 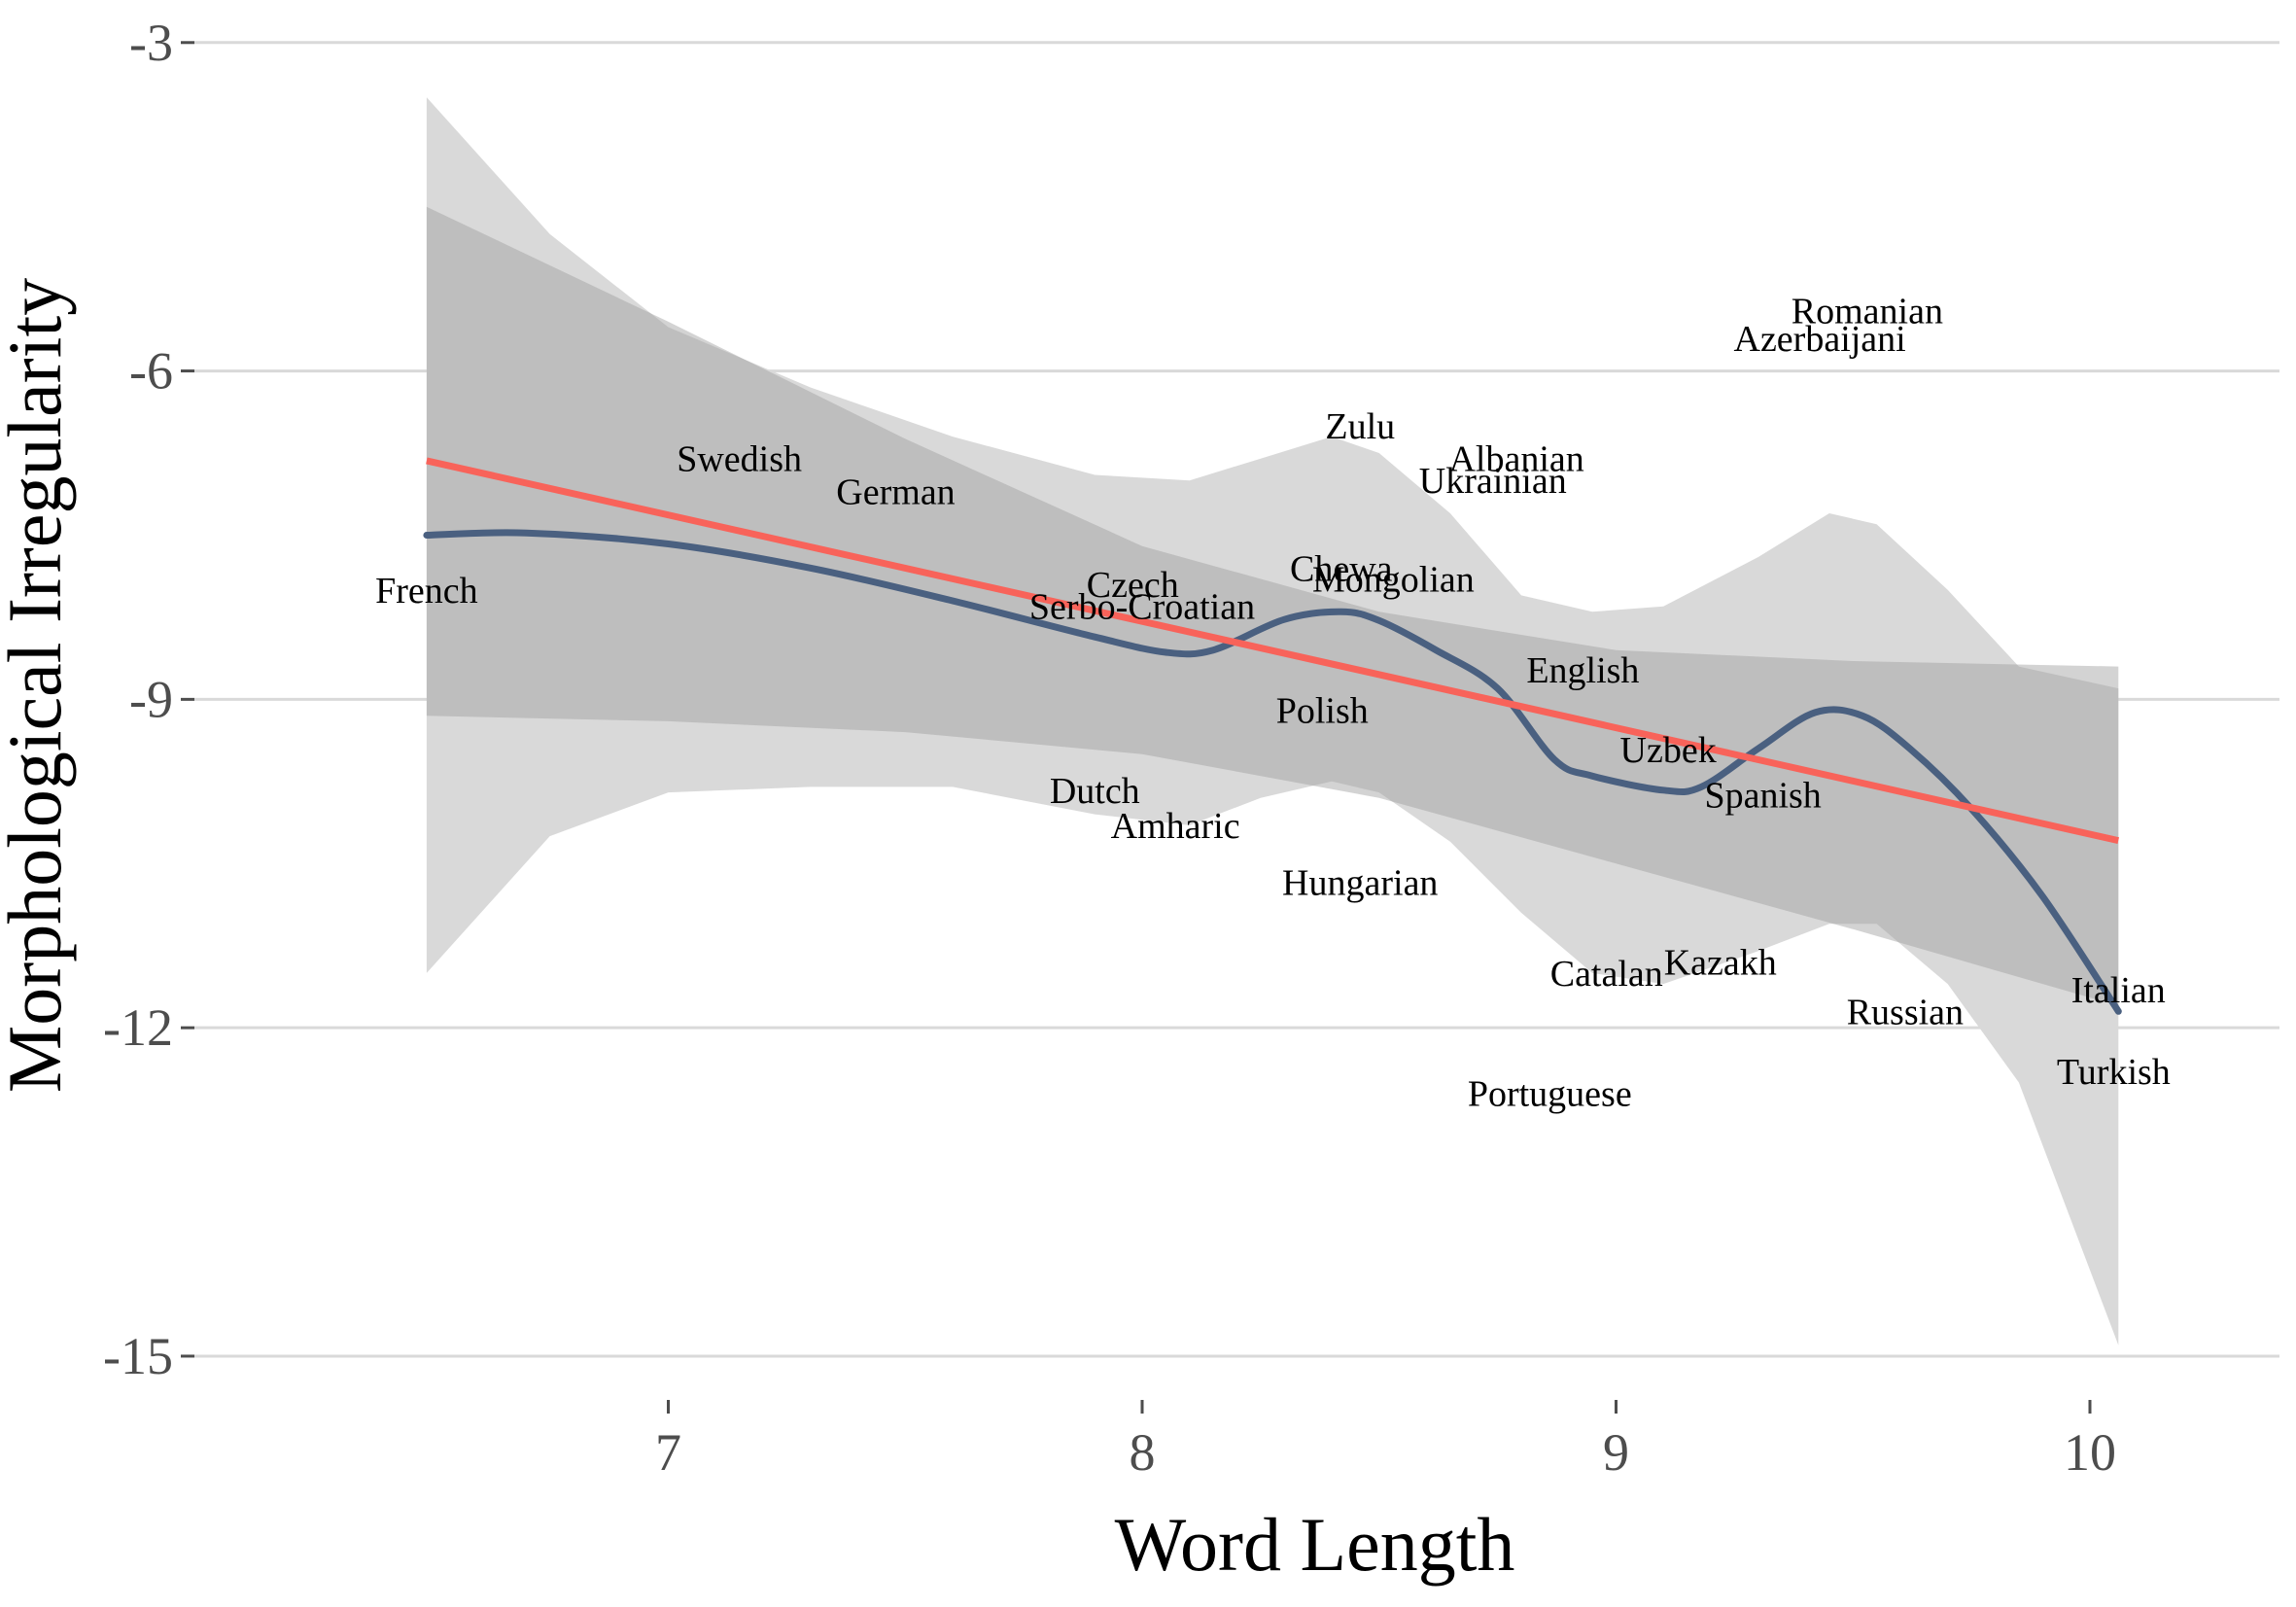 What do you see at coordinates (2114, 1072) in the screenshot?
I see `point-label: Turkish` at bounding box center [2114, 1072].